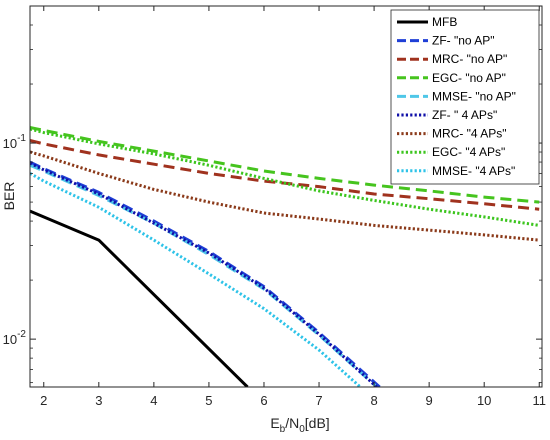 This screenshot has width=550, height=440. Describe the element at coordinates (43, 400) in the screenshot. I see `x-tick-label: 2` at that location.